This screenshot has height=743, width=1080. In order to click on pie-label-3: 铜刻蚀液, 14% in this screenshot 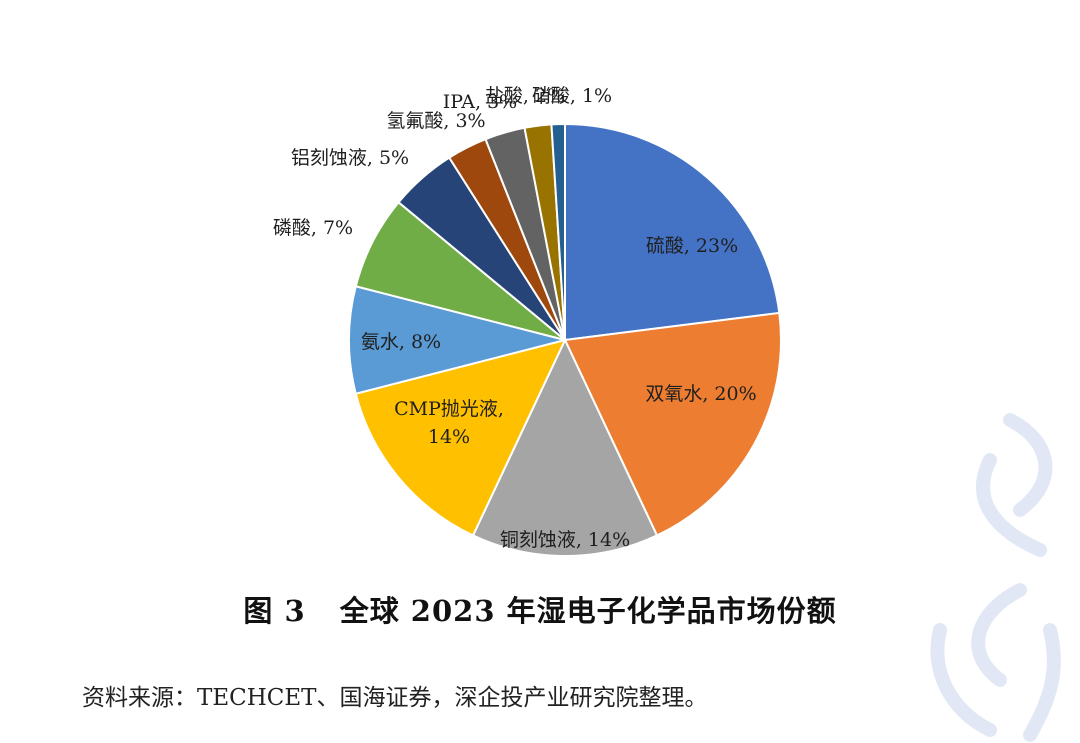, I will do `click(565, 540)`.